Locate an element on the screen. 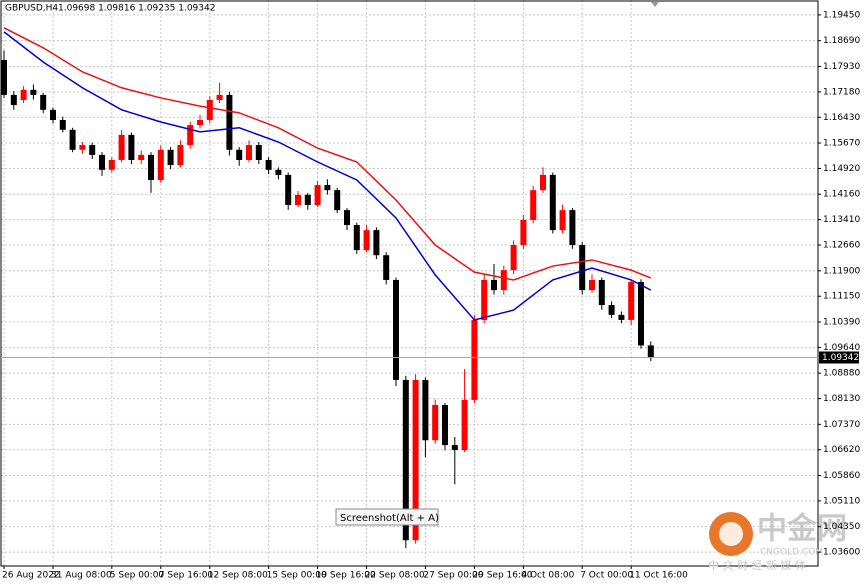 The width and height of the screenshot is (864, 584). watermark-domain: CNGOLD.COM is located at coordinates (791, 553).